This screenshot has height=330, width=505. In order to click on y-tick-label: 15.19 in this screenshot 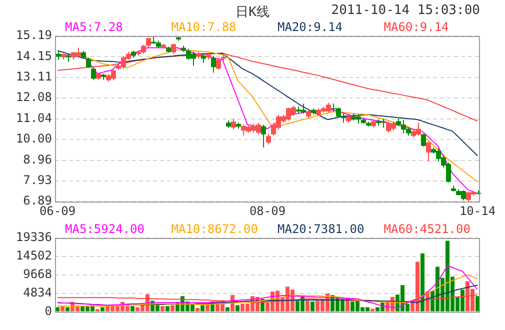, I will do `click(34, 35)`.